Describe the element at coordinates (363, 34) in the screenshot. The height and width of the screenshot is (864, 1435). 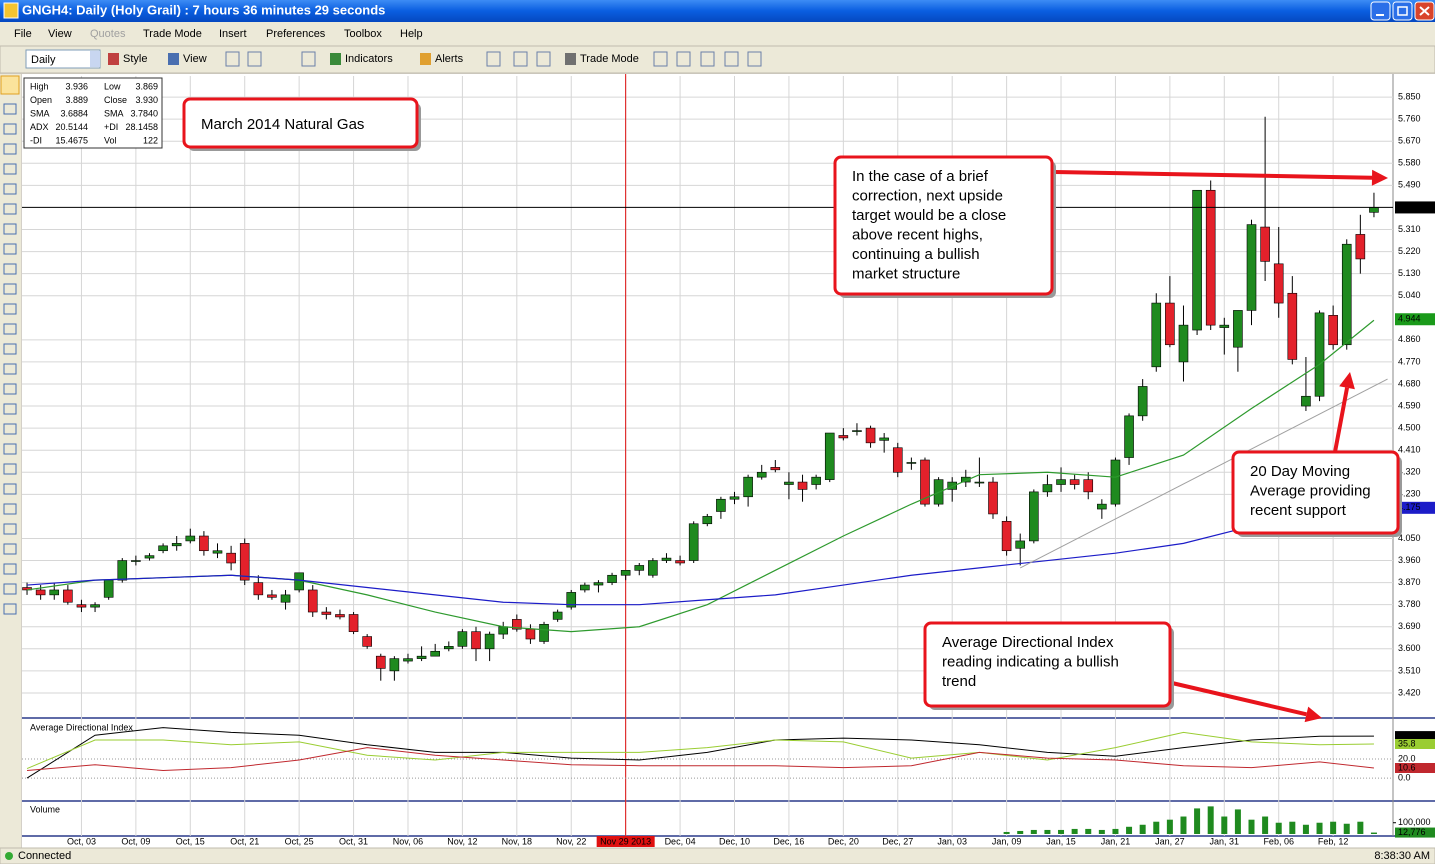
I see `menu-item: Toolbox` at that location.